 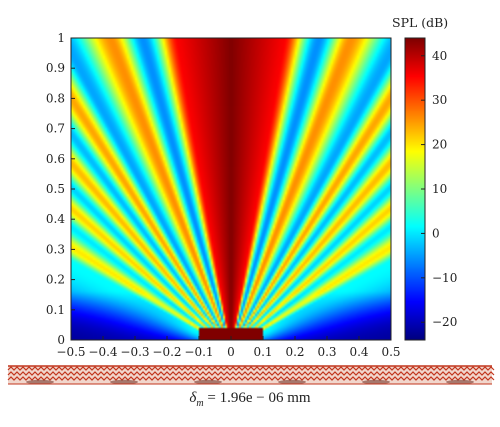 I want to click on x-tick-label: −0.1, so click(x=198, y=352).